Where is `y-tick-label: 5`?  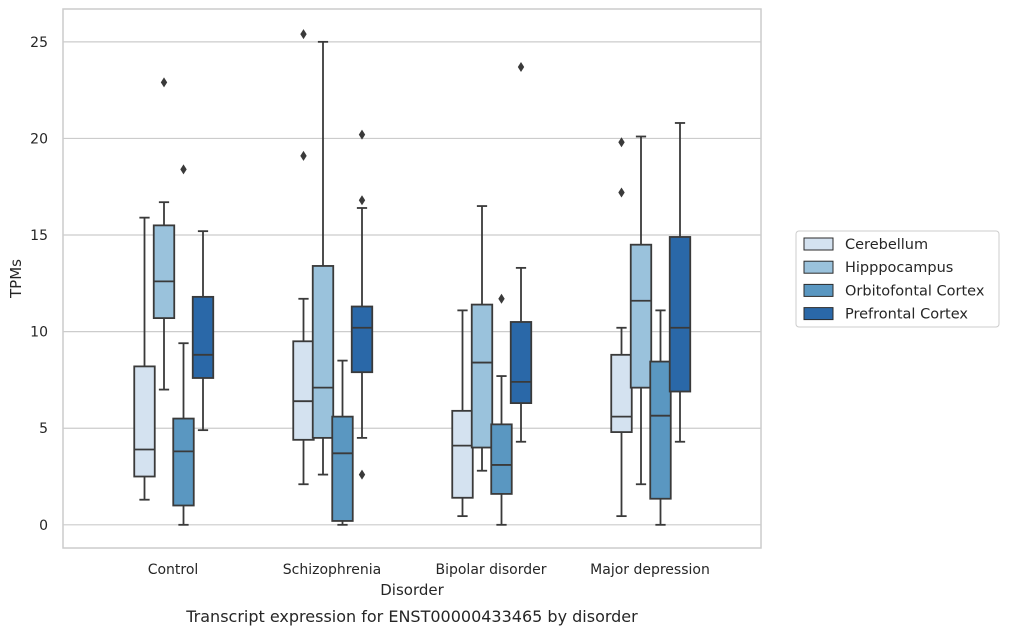
y-tick-label: 5 is located at coordinates (43, 429).